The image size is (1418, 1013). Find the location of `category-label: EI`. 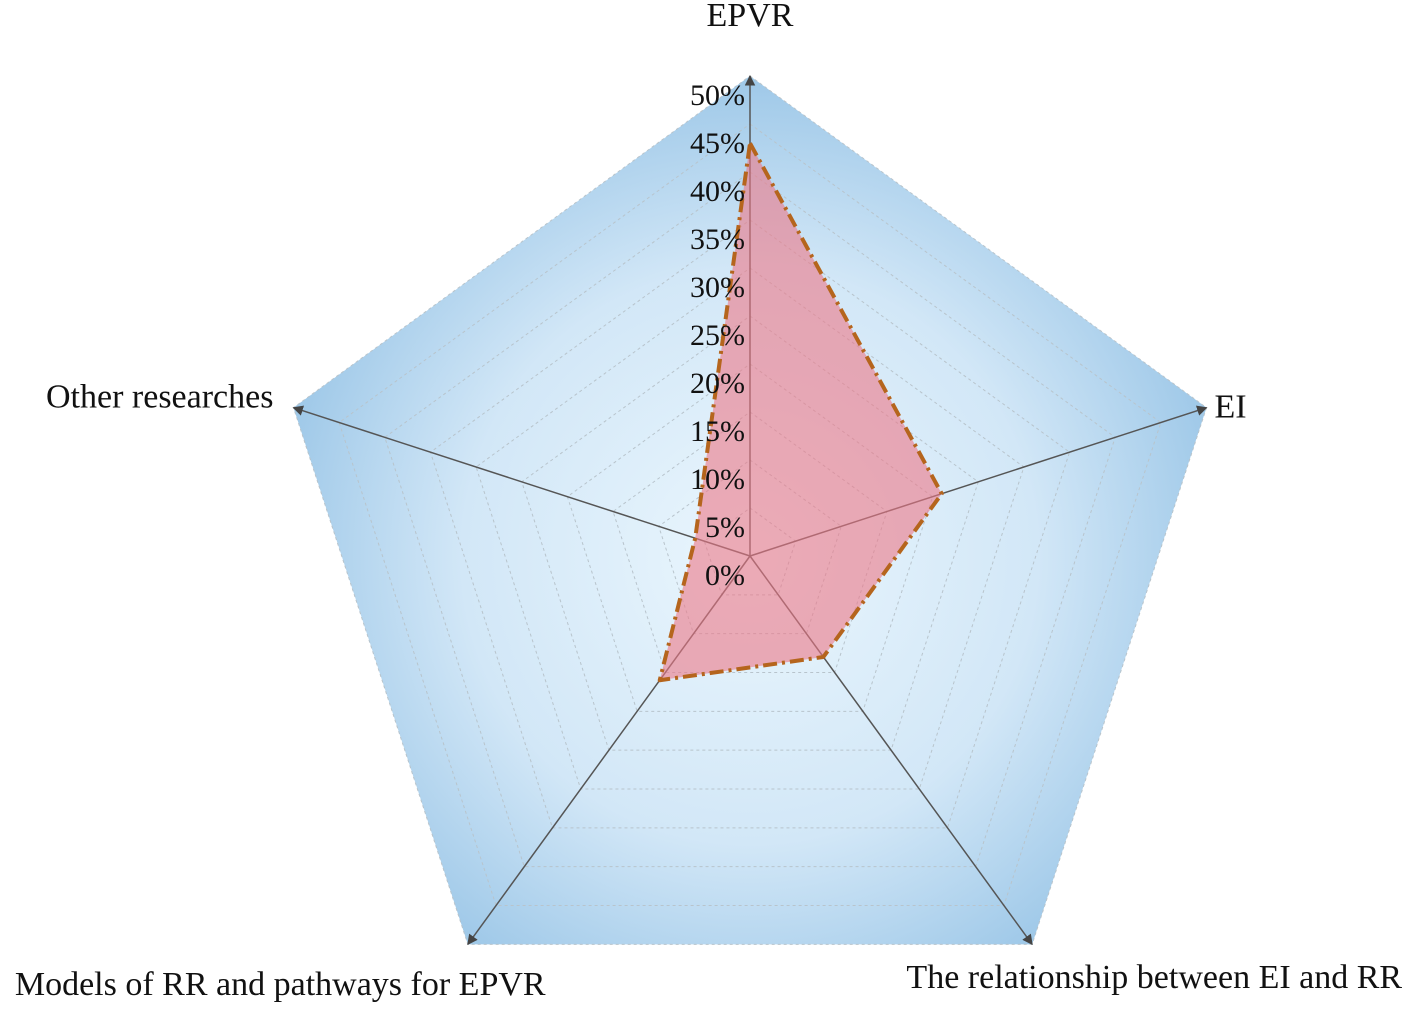

category-label: EI is located at coordinates (1231, 406).